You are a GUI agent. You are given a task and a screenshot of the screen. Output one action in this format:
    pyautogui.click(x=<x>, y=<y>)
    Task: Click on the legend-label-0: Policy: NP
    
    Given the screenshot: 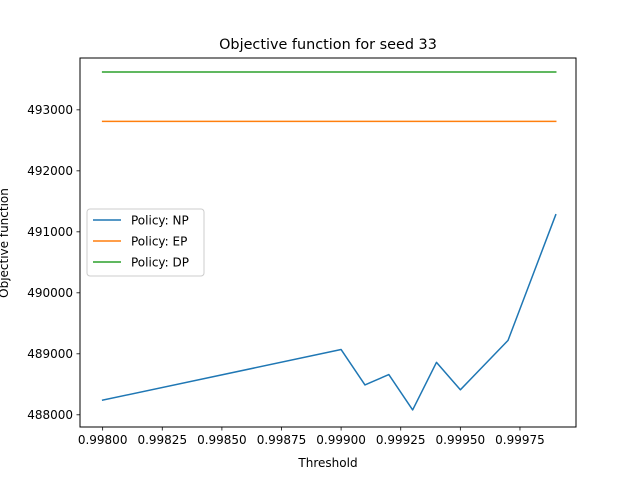 What is the action you would take?
    pyautogui.click(x=160, y=220)
    